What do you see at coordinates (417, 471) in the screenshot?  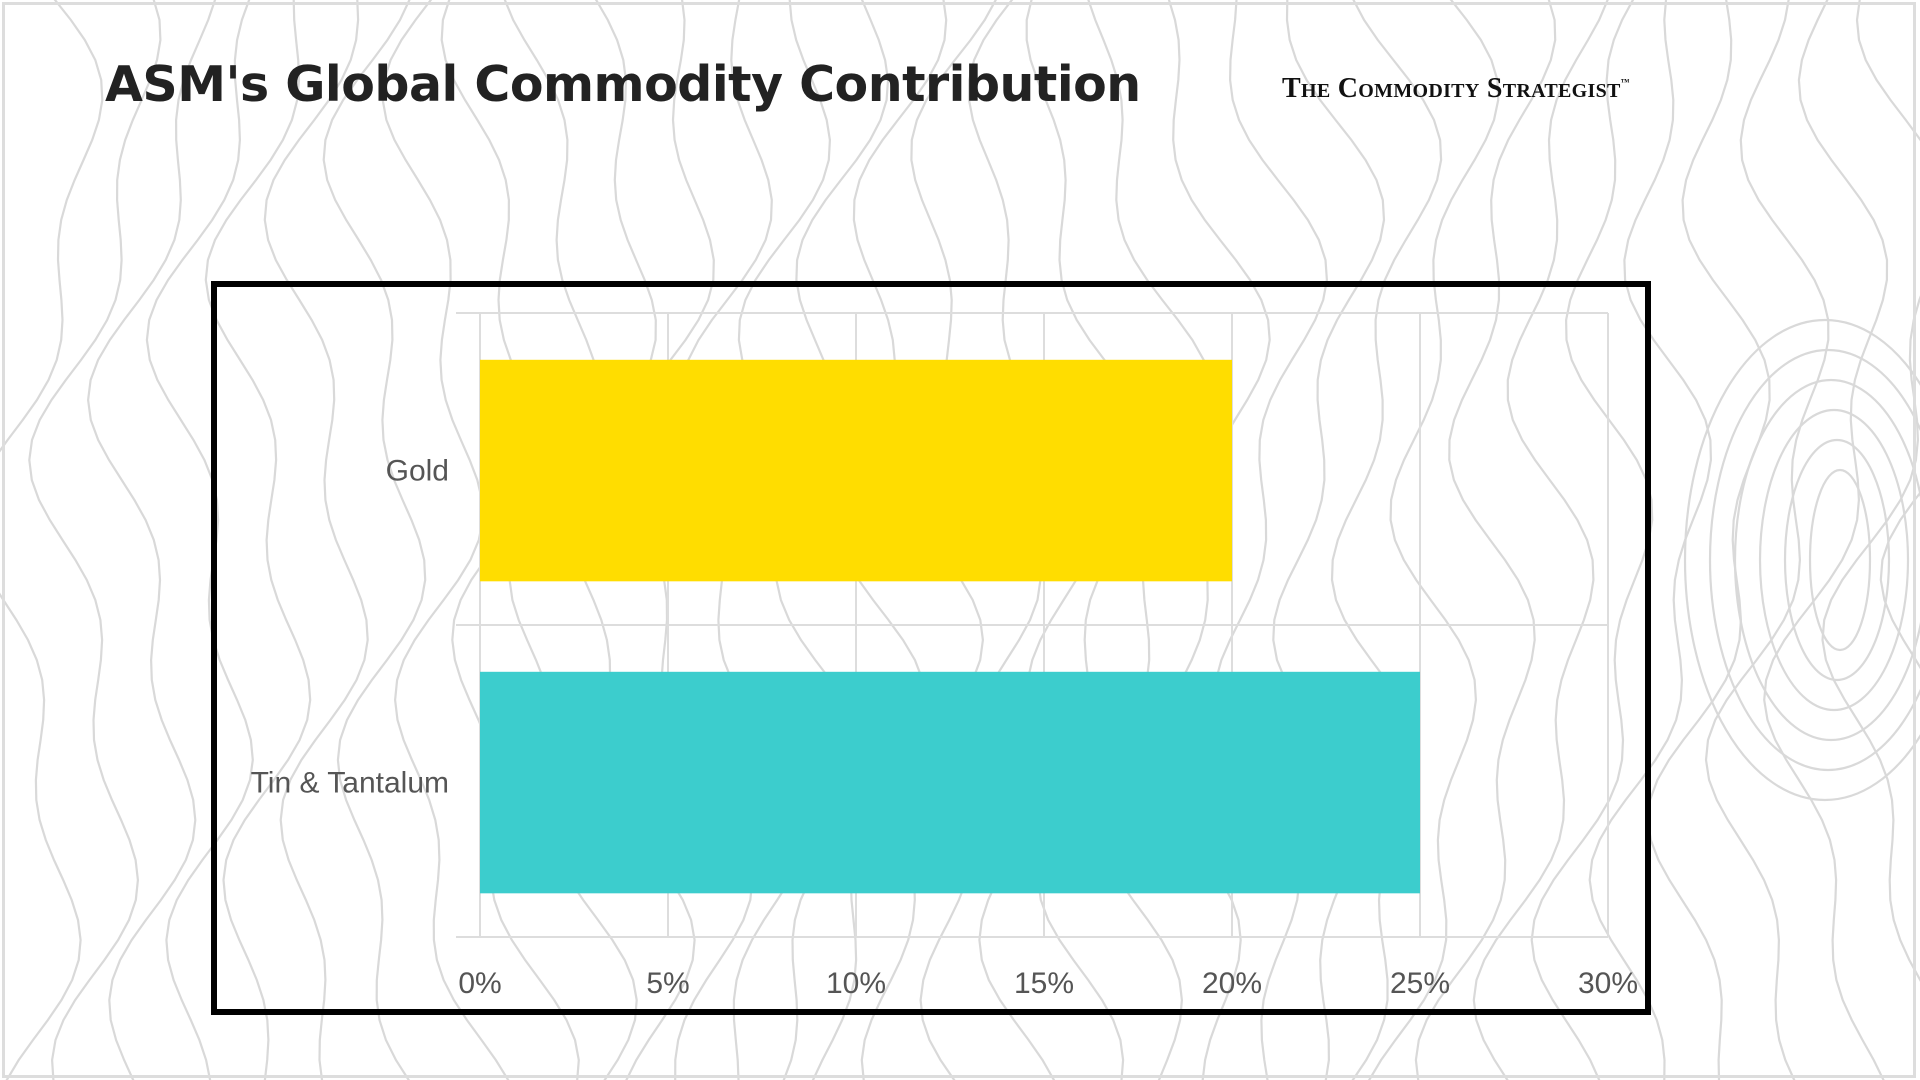 I see `category-label: Gold` at bounding box center [417, 471].